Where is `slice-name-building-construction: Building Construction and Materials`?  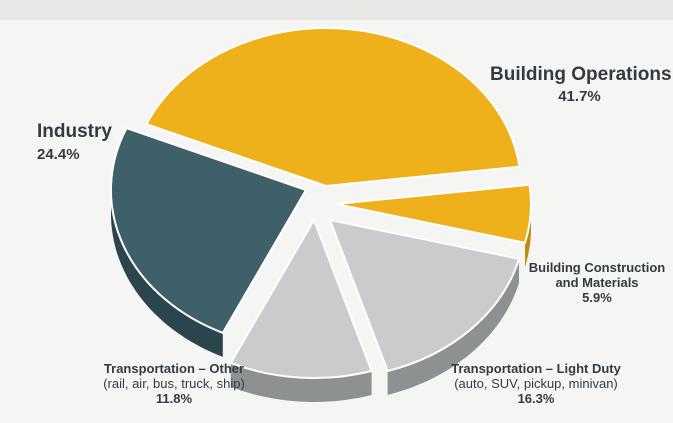 slice-name-building-construction: Building Construction and Materials is located at coordinates (597, 275).